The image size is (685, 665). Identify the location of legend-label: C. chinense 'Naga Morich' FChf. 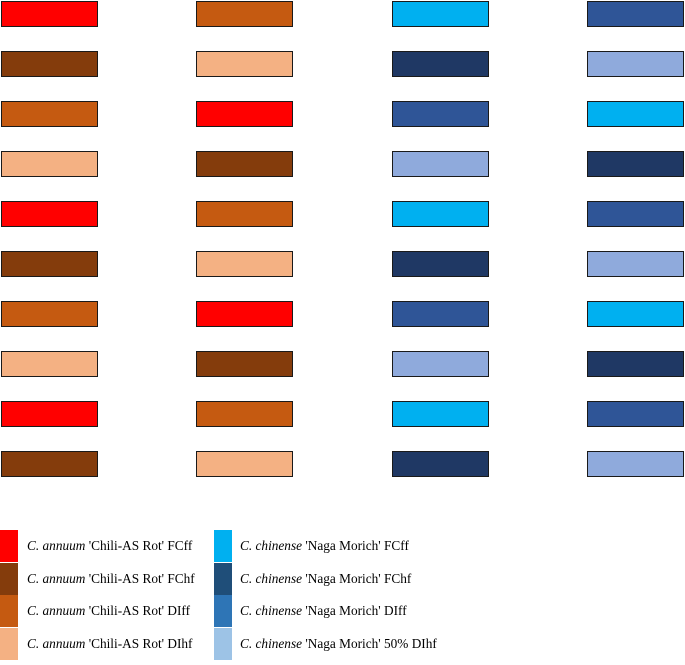
(325, 579).